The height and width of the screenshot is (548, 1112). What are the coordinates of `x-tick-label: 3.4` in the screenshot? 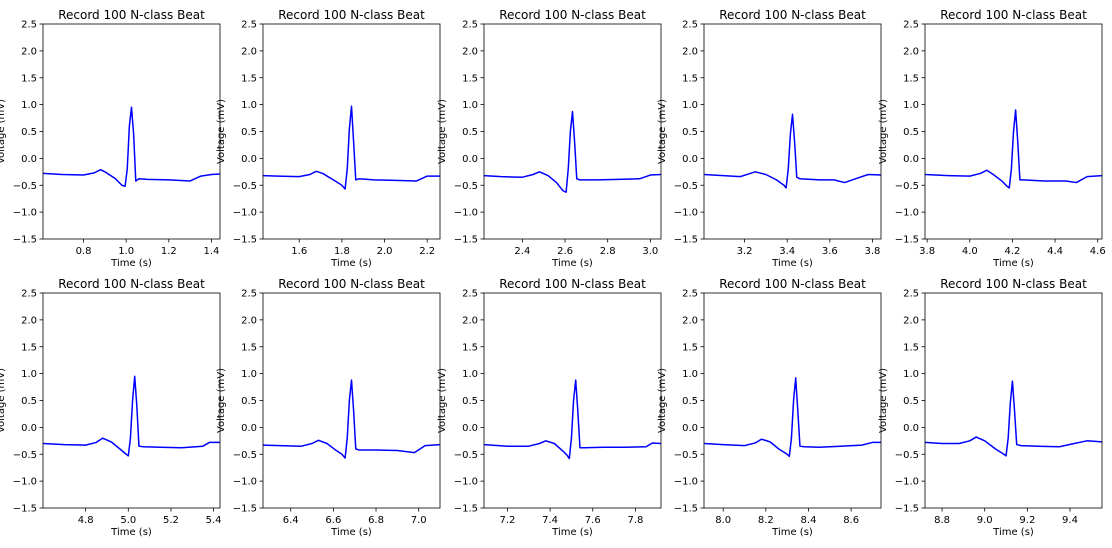 It's located at (787, 251).